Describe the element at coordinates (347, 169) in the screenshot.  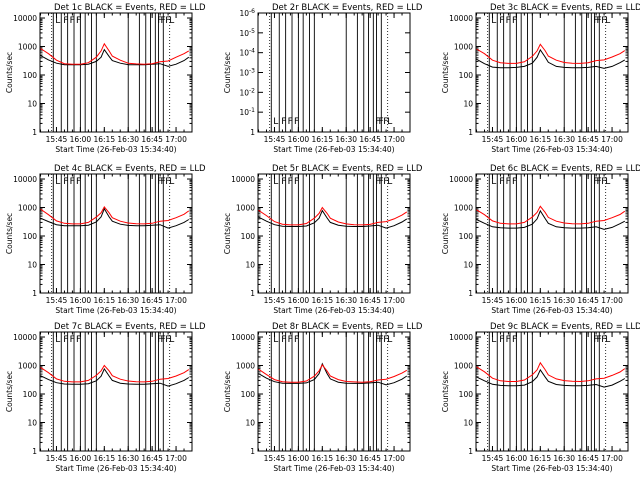
I see `panel-title: Det 5r BLACK = Events, RED = LLD` at that location.